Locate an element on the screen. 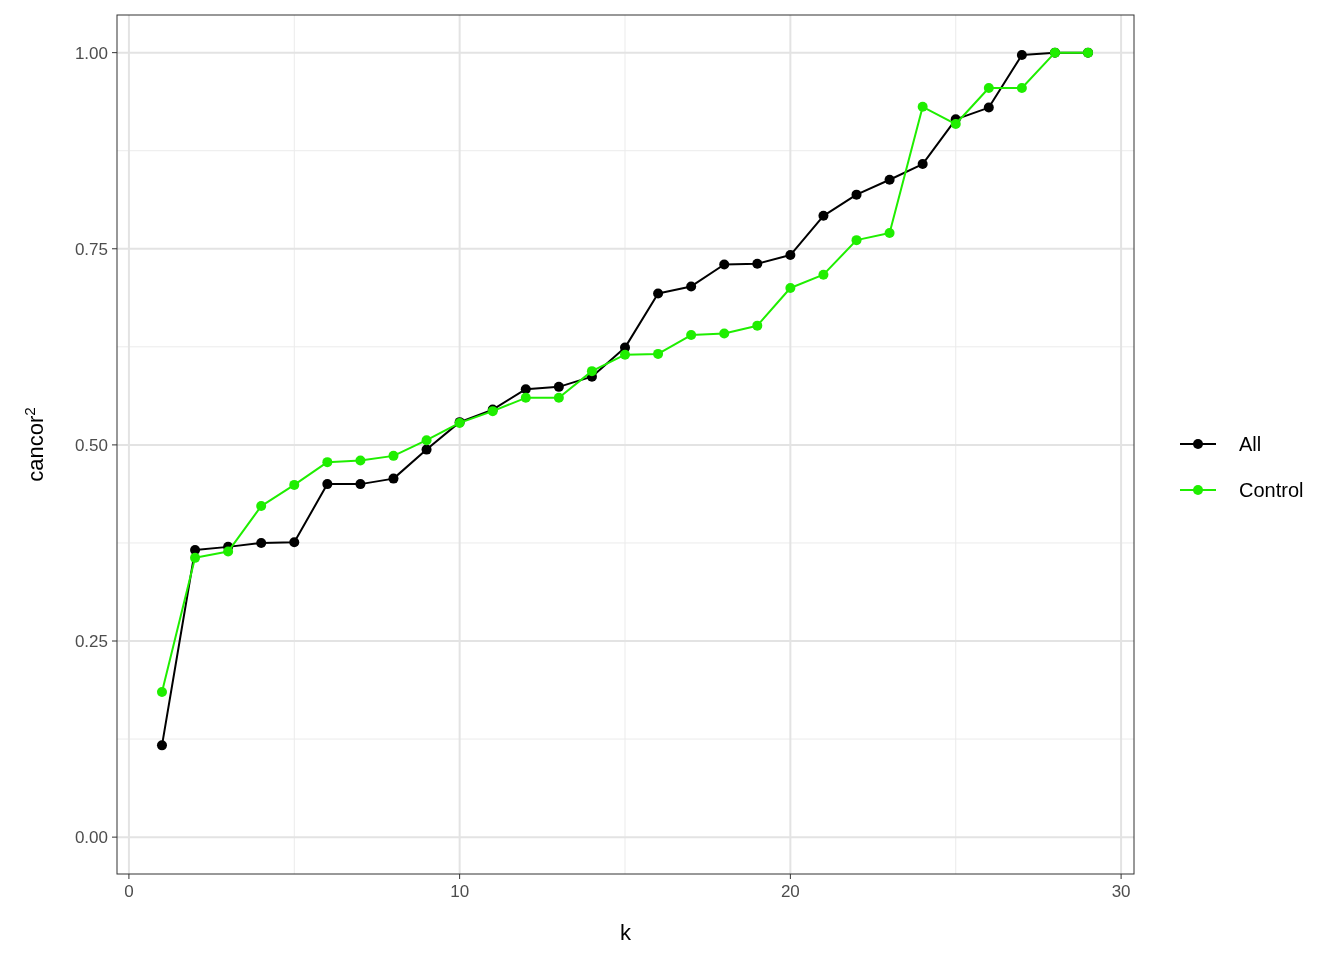 This screenshot has width=1344, height=960. y-tick-label: 0.00 is located at coordinates (91, 838).